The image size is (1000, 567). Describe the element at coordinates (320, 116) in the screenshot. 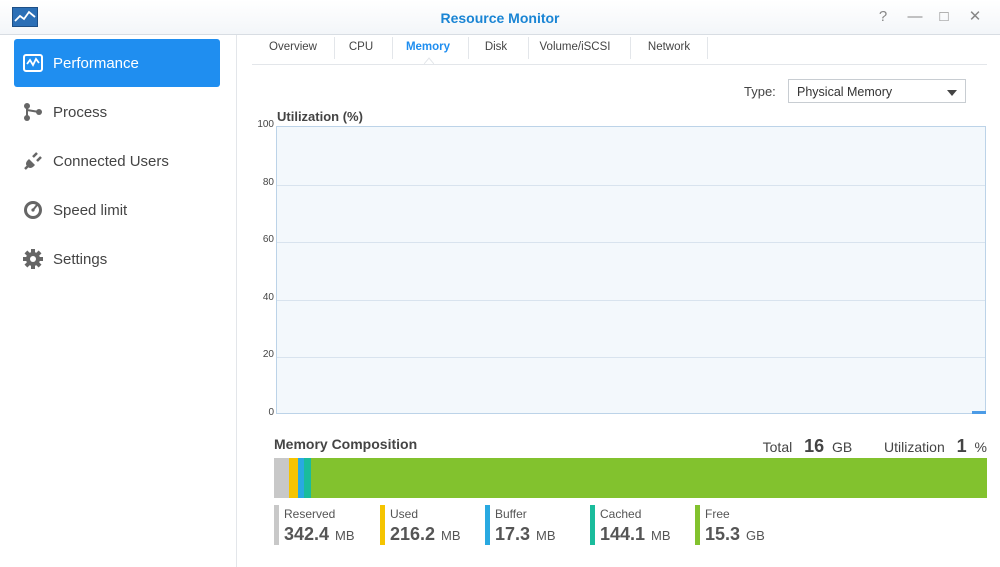

I see `chart-title: Utilization (%)` at that location.